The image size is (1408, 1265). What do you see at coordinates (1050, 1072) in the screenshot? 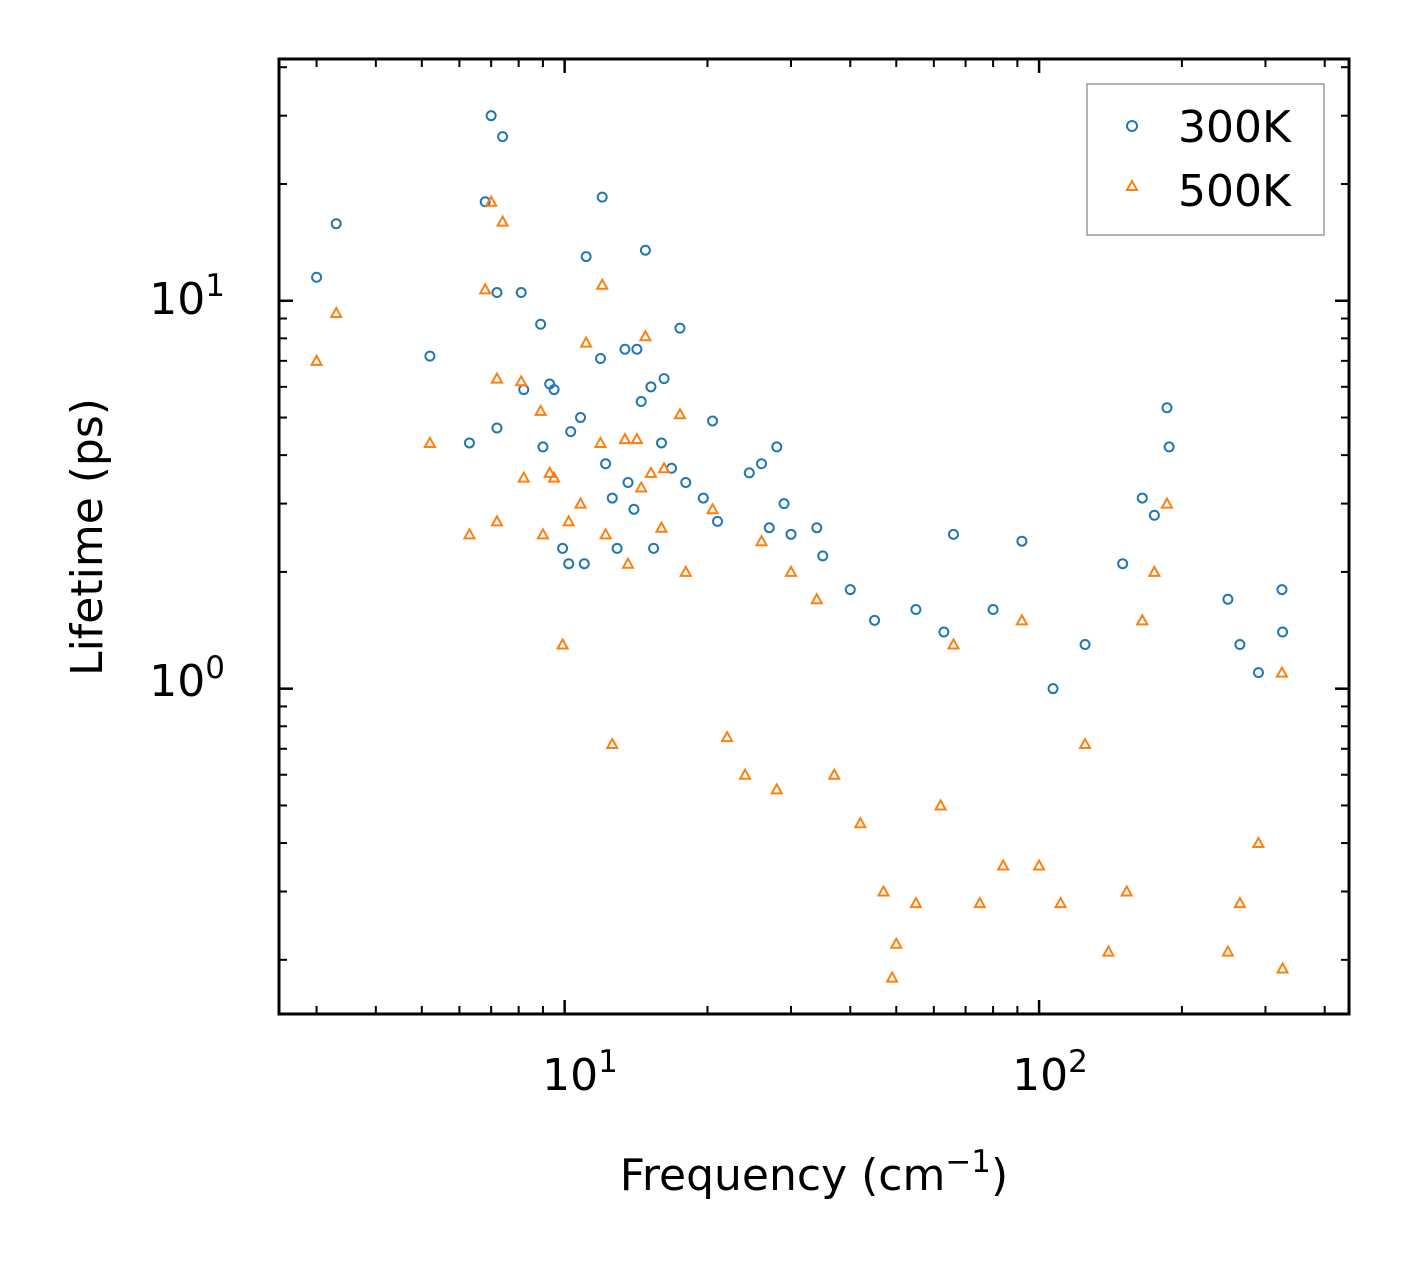
I see `x-tick-label: 102` at bounding box center [1050, 1072].